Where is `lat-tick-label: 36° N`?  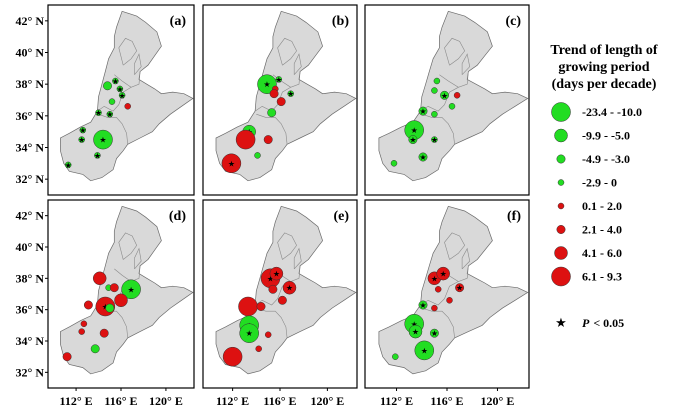 lat-tick-label: 36° N is located at coordinates (30, 310).